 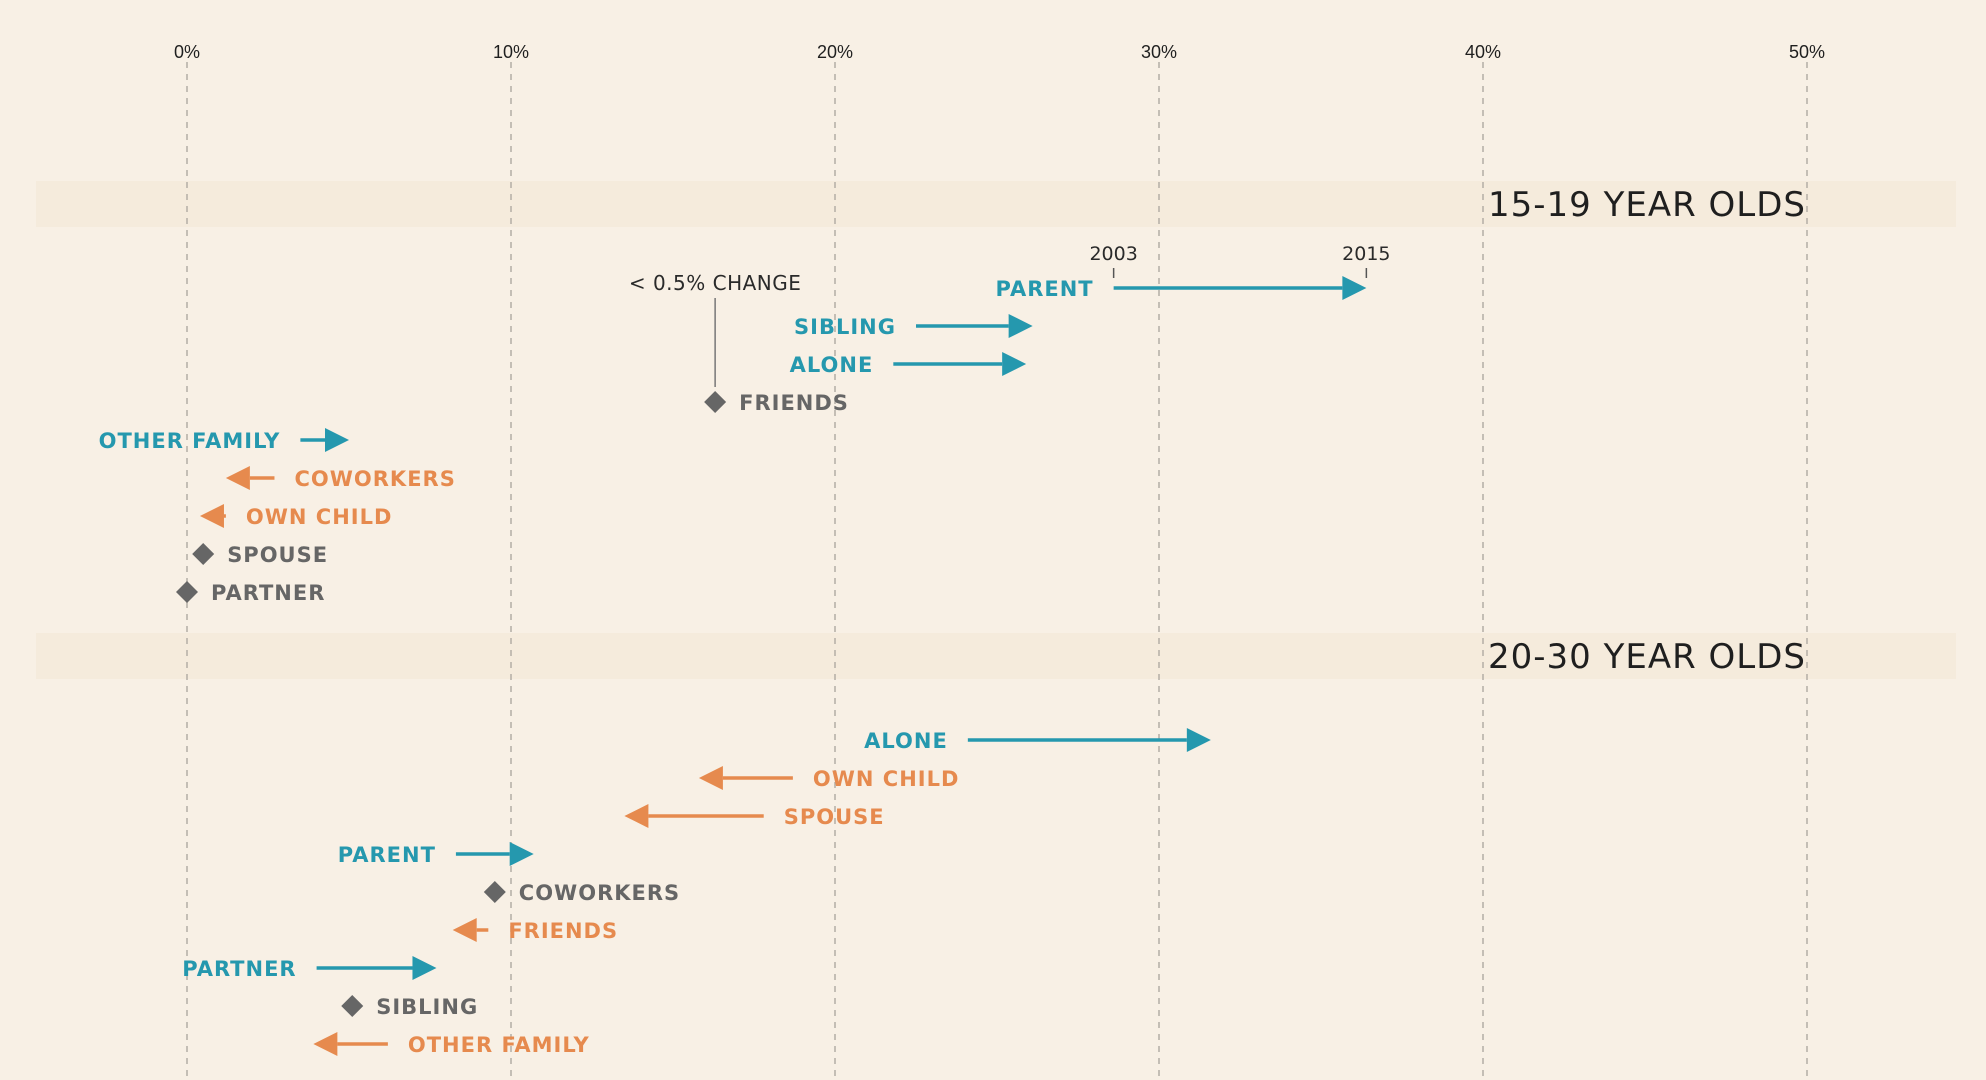 What do you see at coordinates (1647, 205) in the screenshot?
I see `group-title: 15-19 YEAR OLDS` at bounding box center [1647, 205].